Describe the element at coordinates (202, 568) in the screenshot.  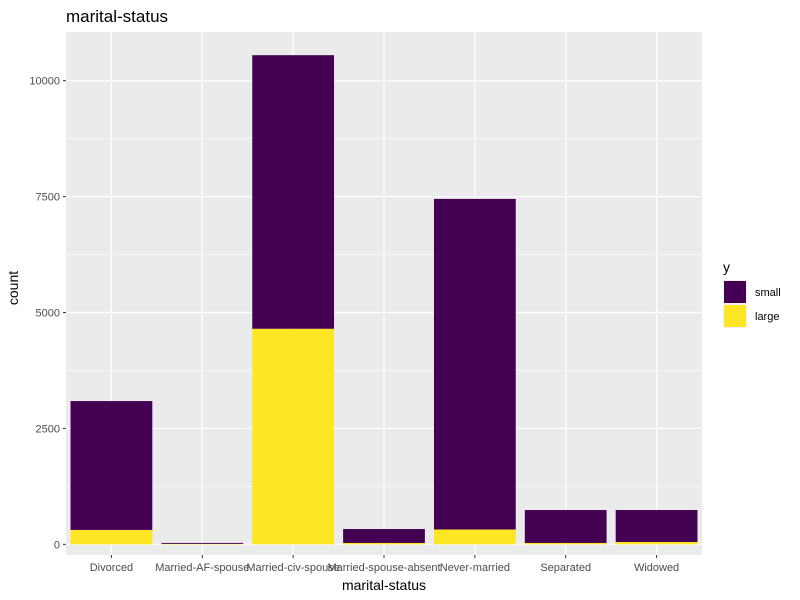
I see `x-tick-label: Married-AF-spouse` at that location.